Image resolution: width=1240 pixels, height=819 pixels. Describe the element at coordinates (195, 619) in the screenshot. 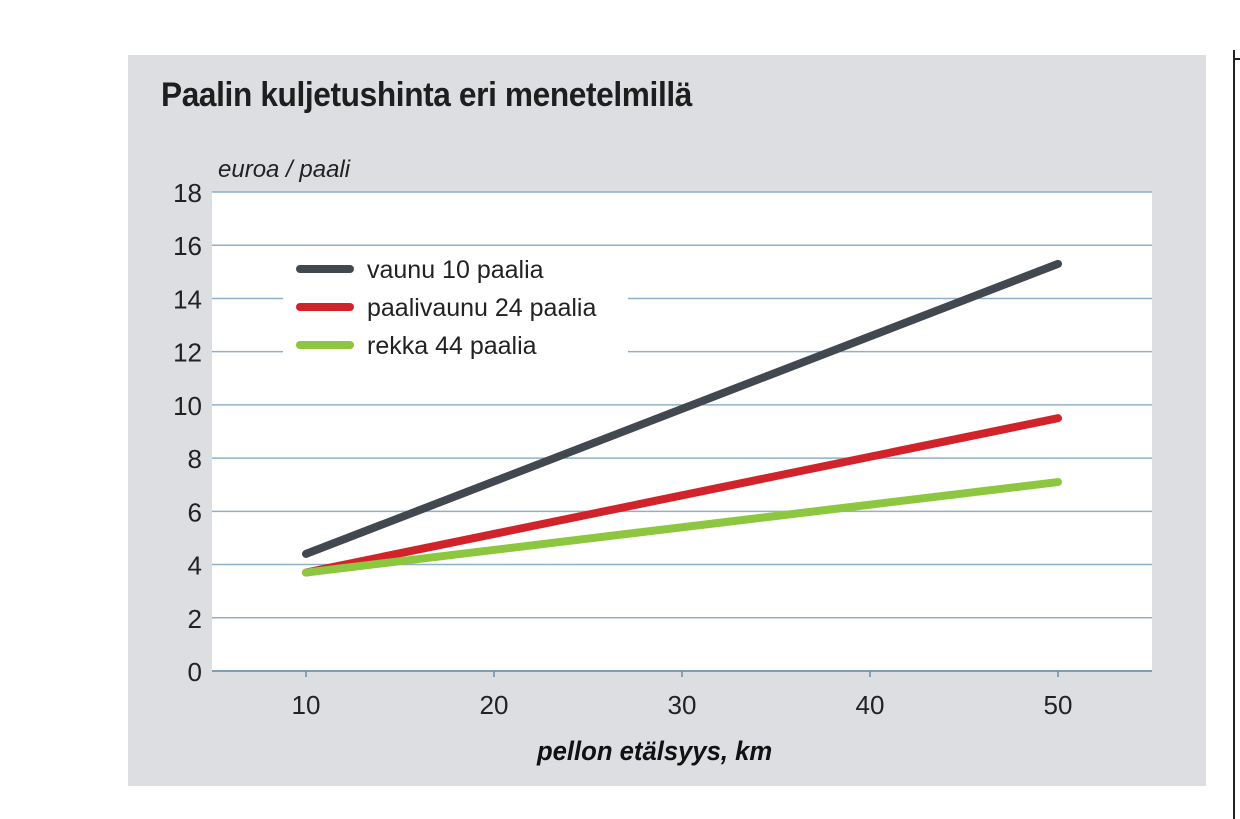

I see `y-tick-label: 2` at that location.